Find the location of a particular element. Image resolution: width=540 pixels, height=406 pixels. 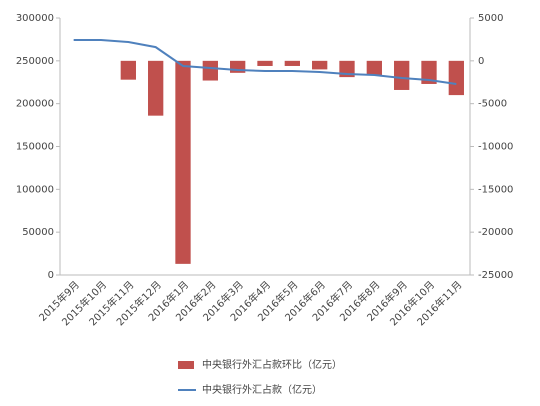

y2-tick-label: -20000 is located at coordinates (495, 232).